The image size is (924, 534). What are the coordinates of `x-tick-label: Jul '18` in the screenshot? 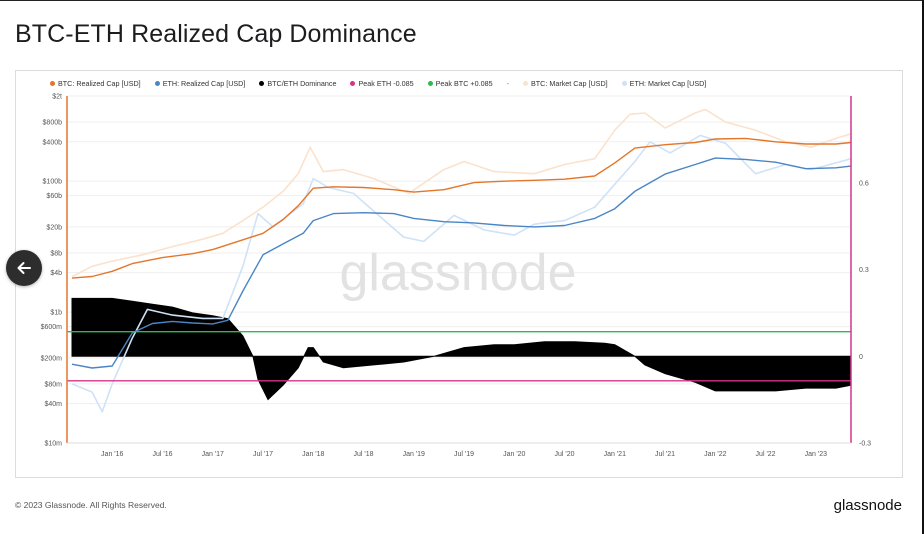 It's located at (364, 454).